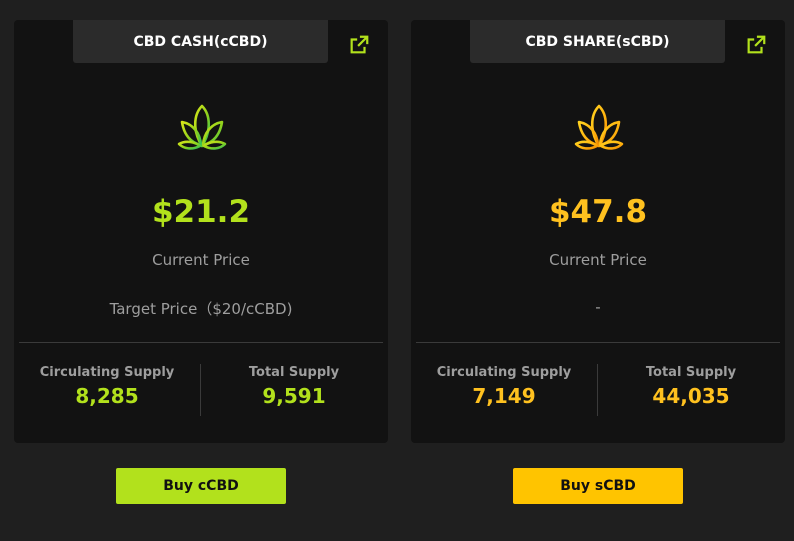 The height and width of the screenshot is (541, 794). Describe the element at coordinates (504, 372) in the screenshot. I see `scbd-circulating-label: Circulating Supply` at that location.